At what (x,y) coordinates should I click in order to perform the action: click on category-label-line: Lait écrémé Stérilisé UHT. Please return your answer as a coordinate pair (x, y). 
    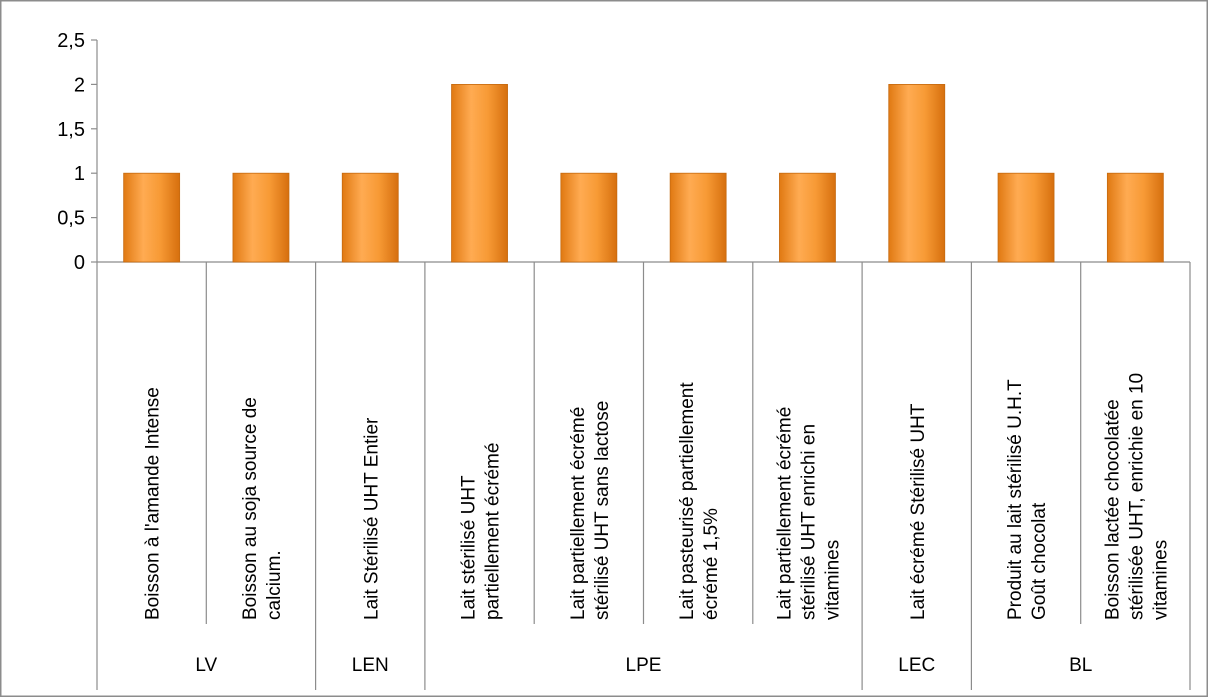
    Looking at the image, I should click on (918, 511).